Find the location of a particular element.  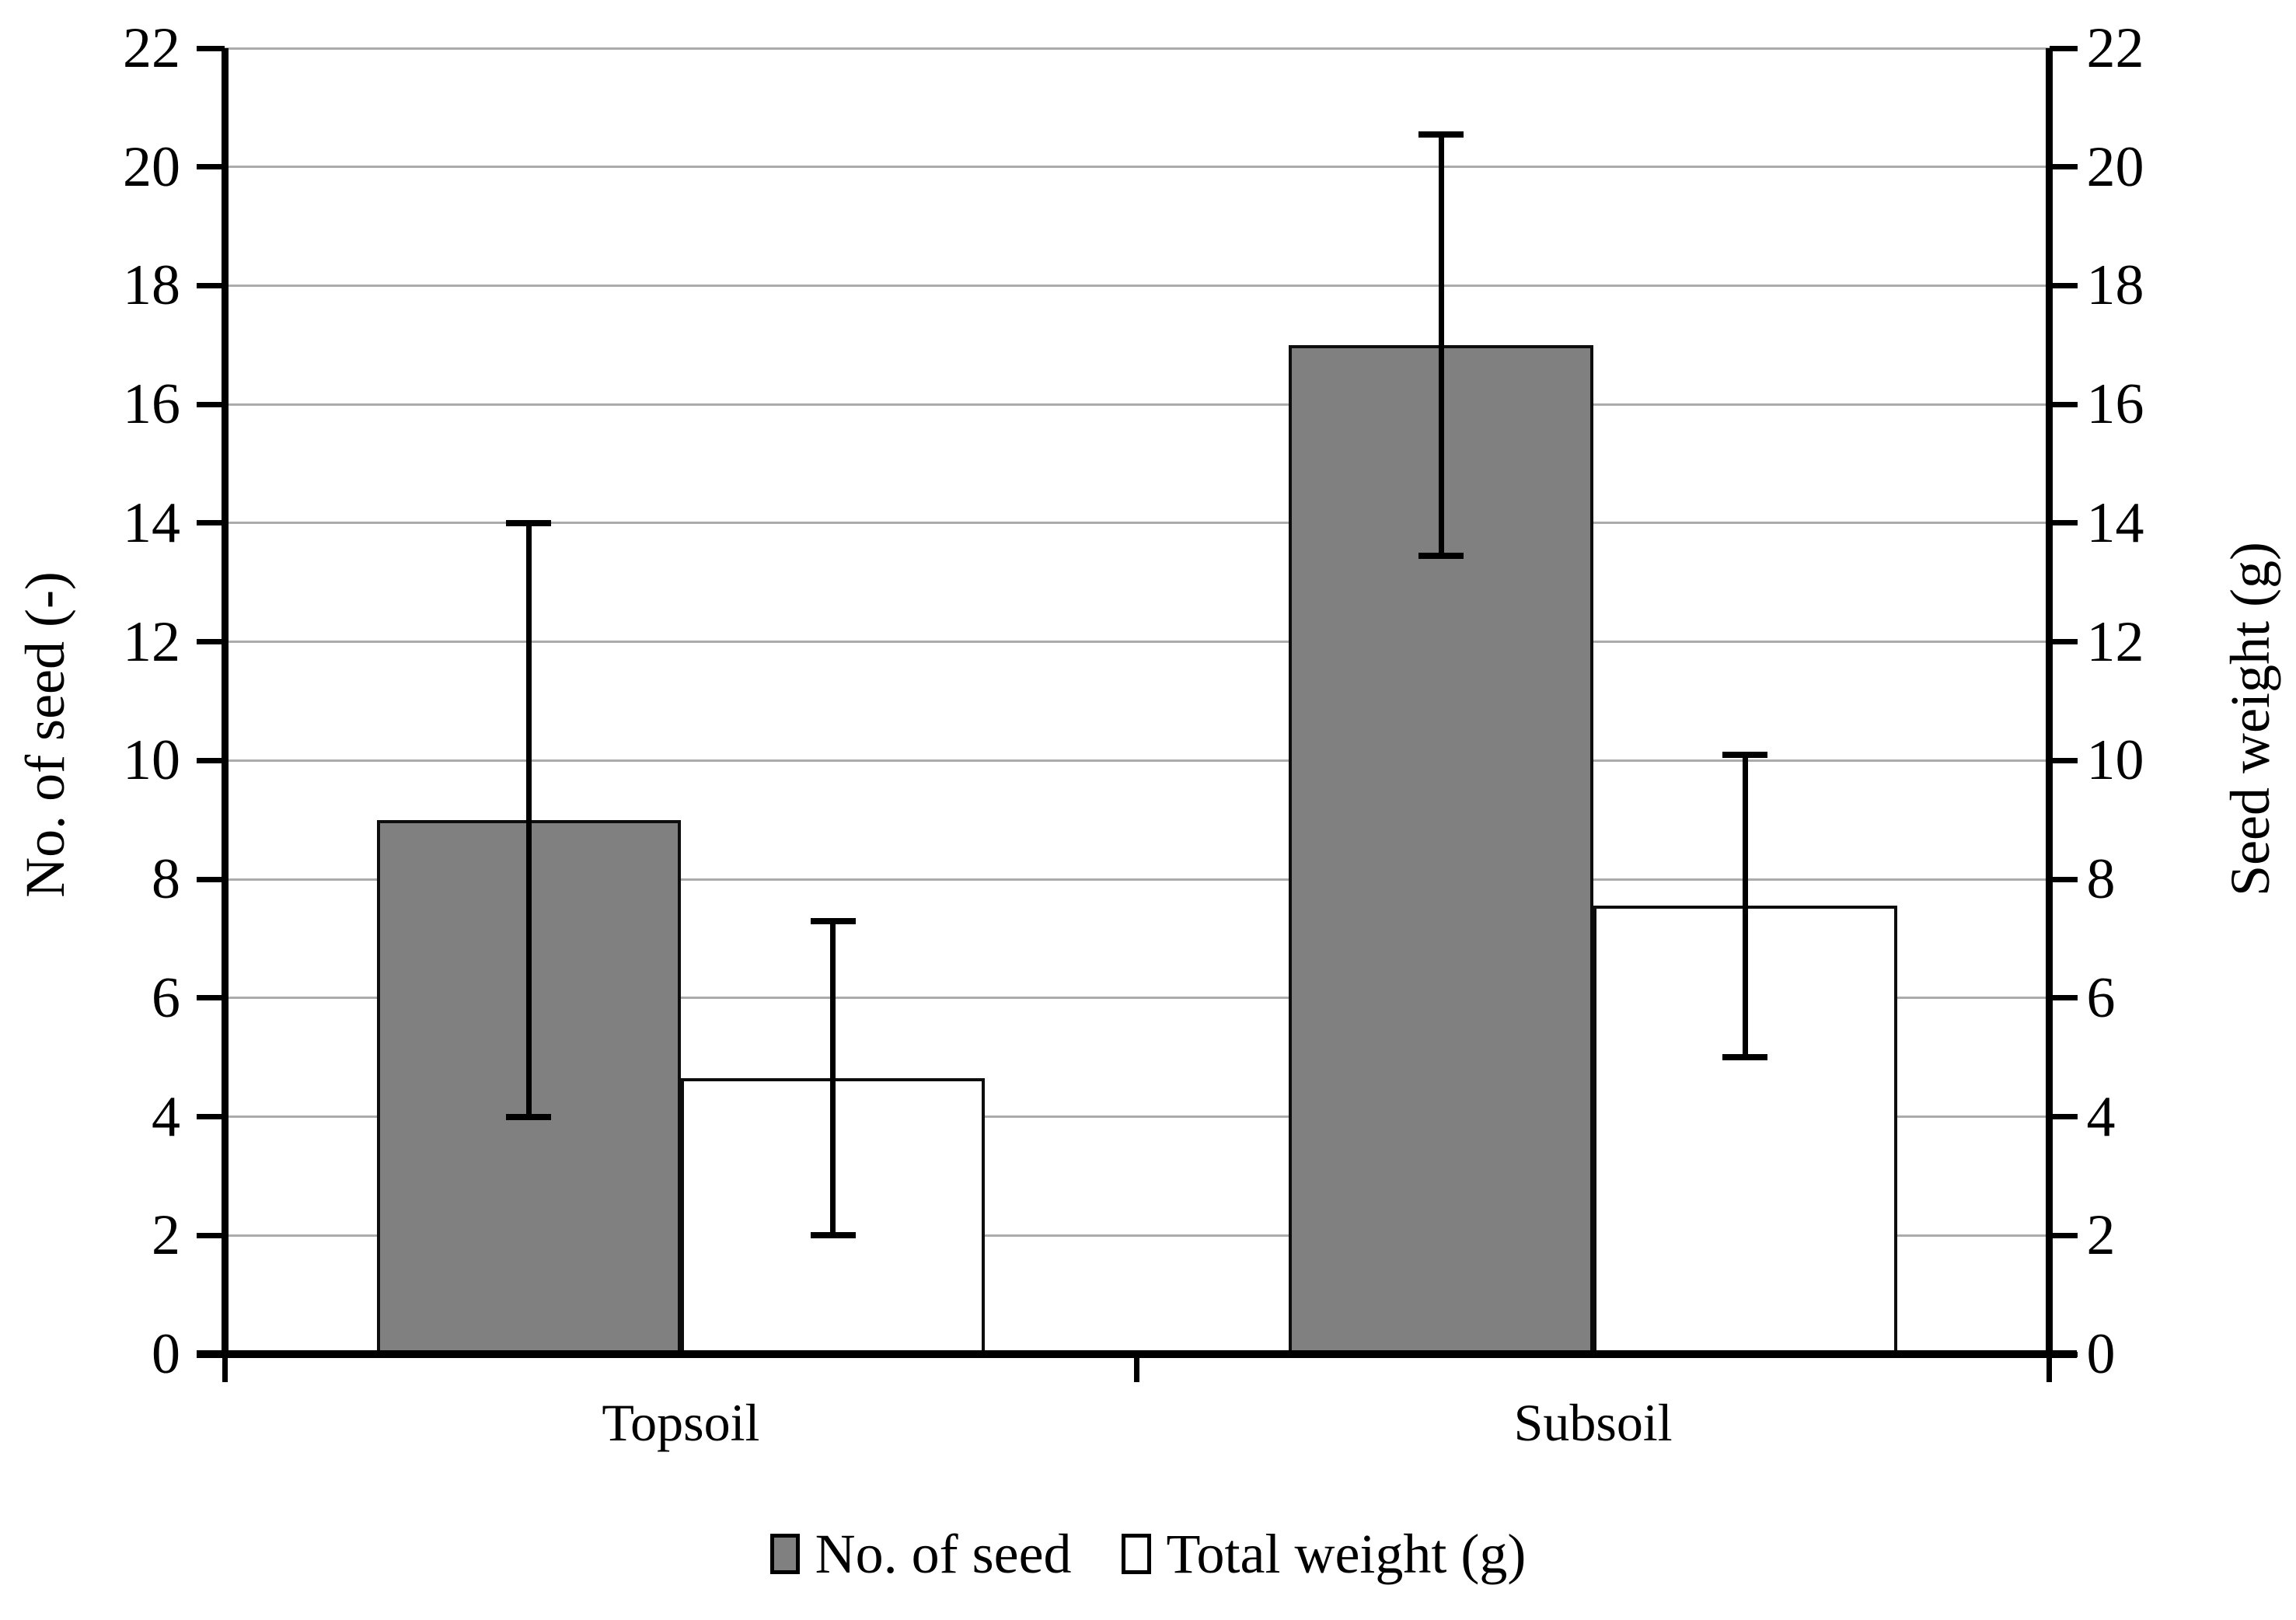

legend-item-total-weight: Total weight (g) is located at coordinates (1324, 1554).